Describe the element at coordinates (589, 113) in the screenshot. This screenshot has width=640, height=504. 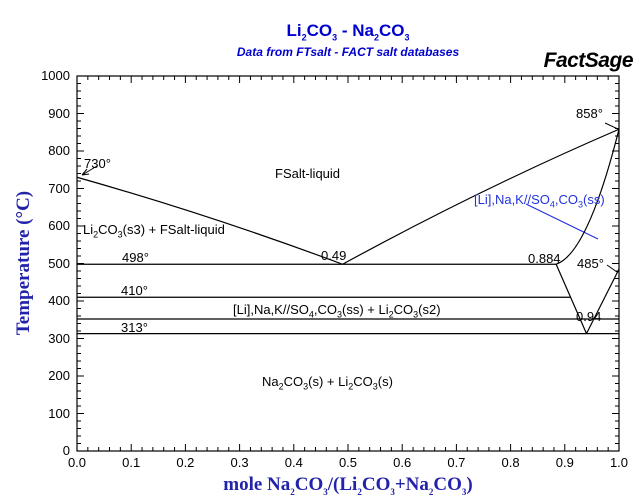
I see `label-858: 858°` at that location.